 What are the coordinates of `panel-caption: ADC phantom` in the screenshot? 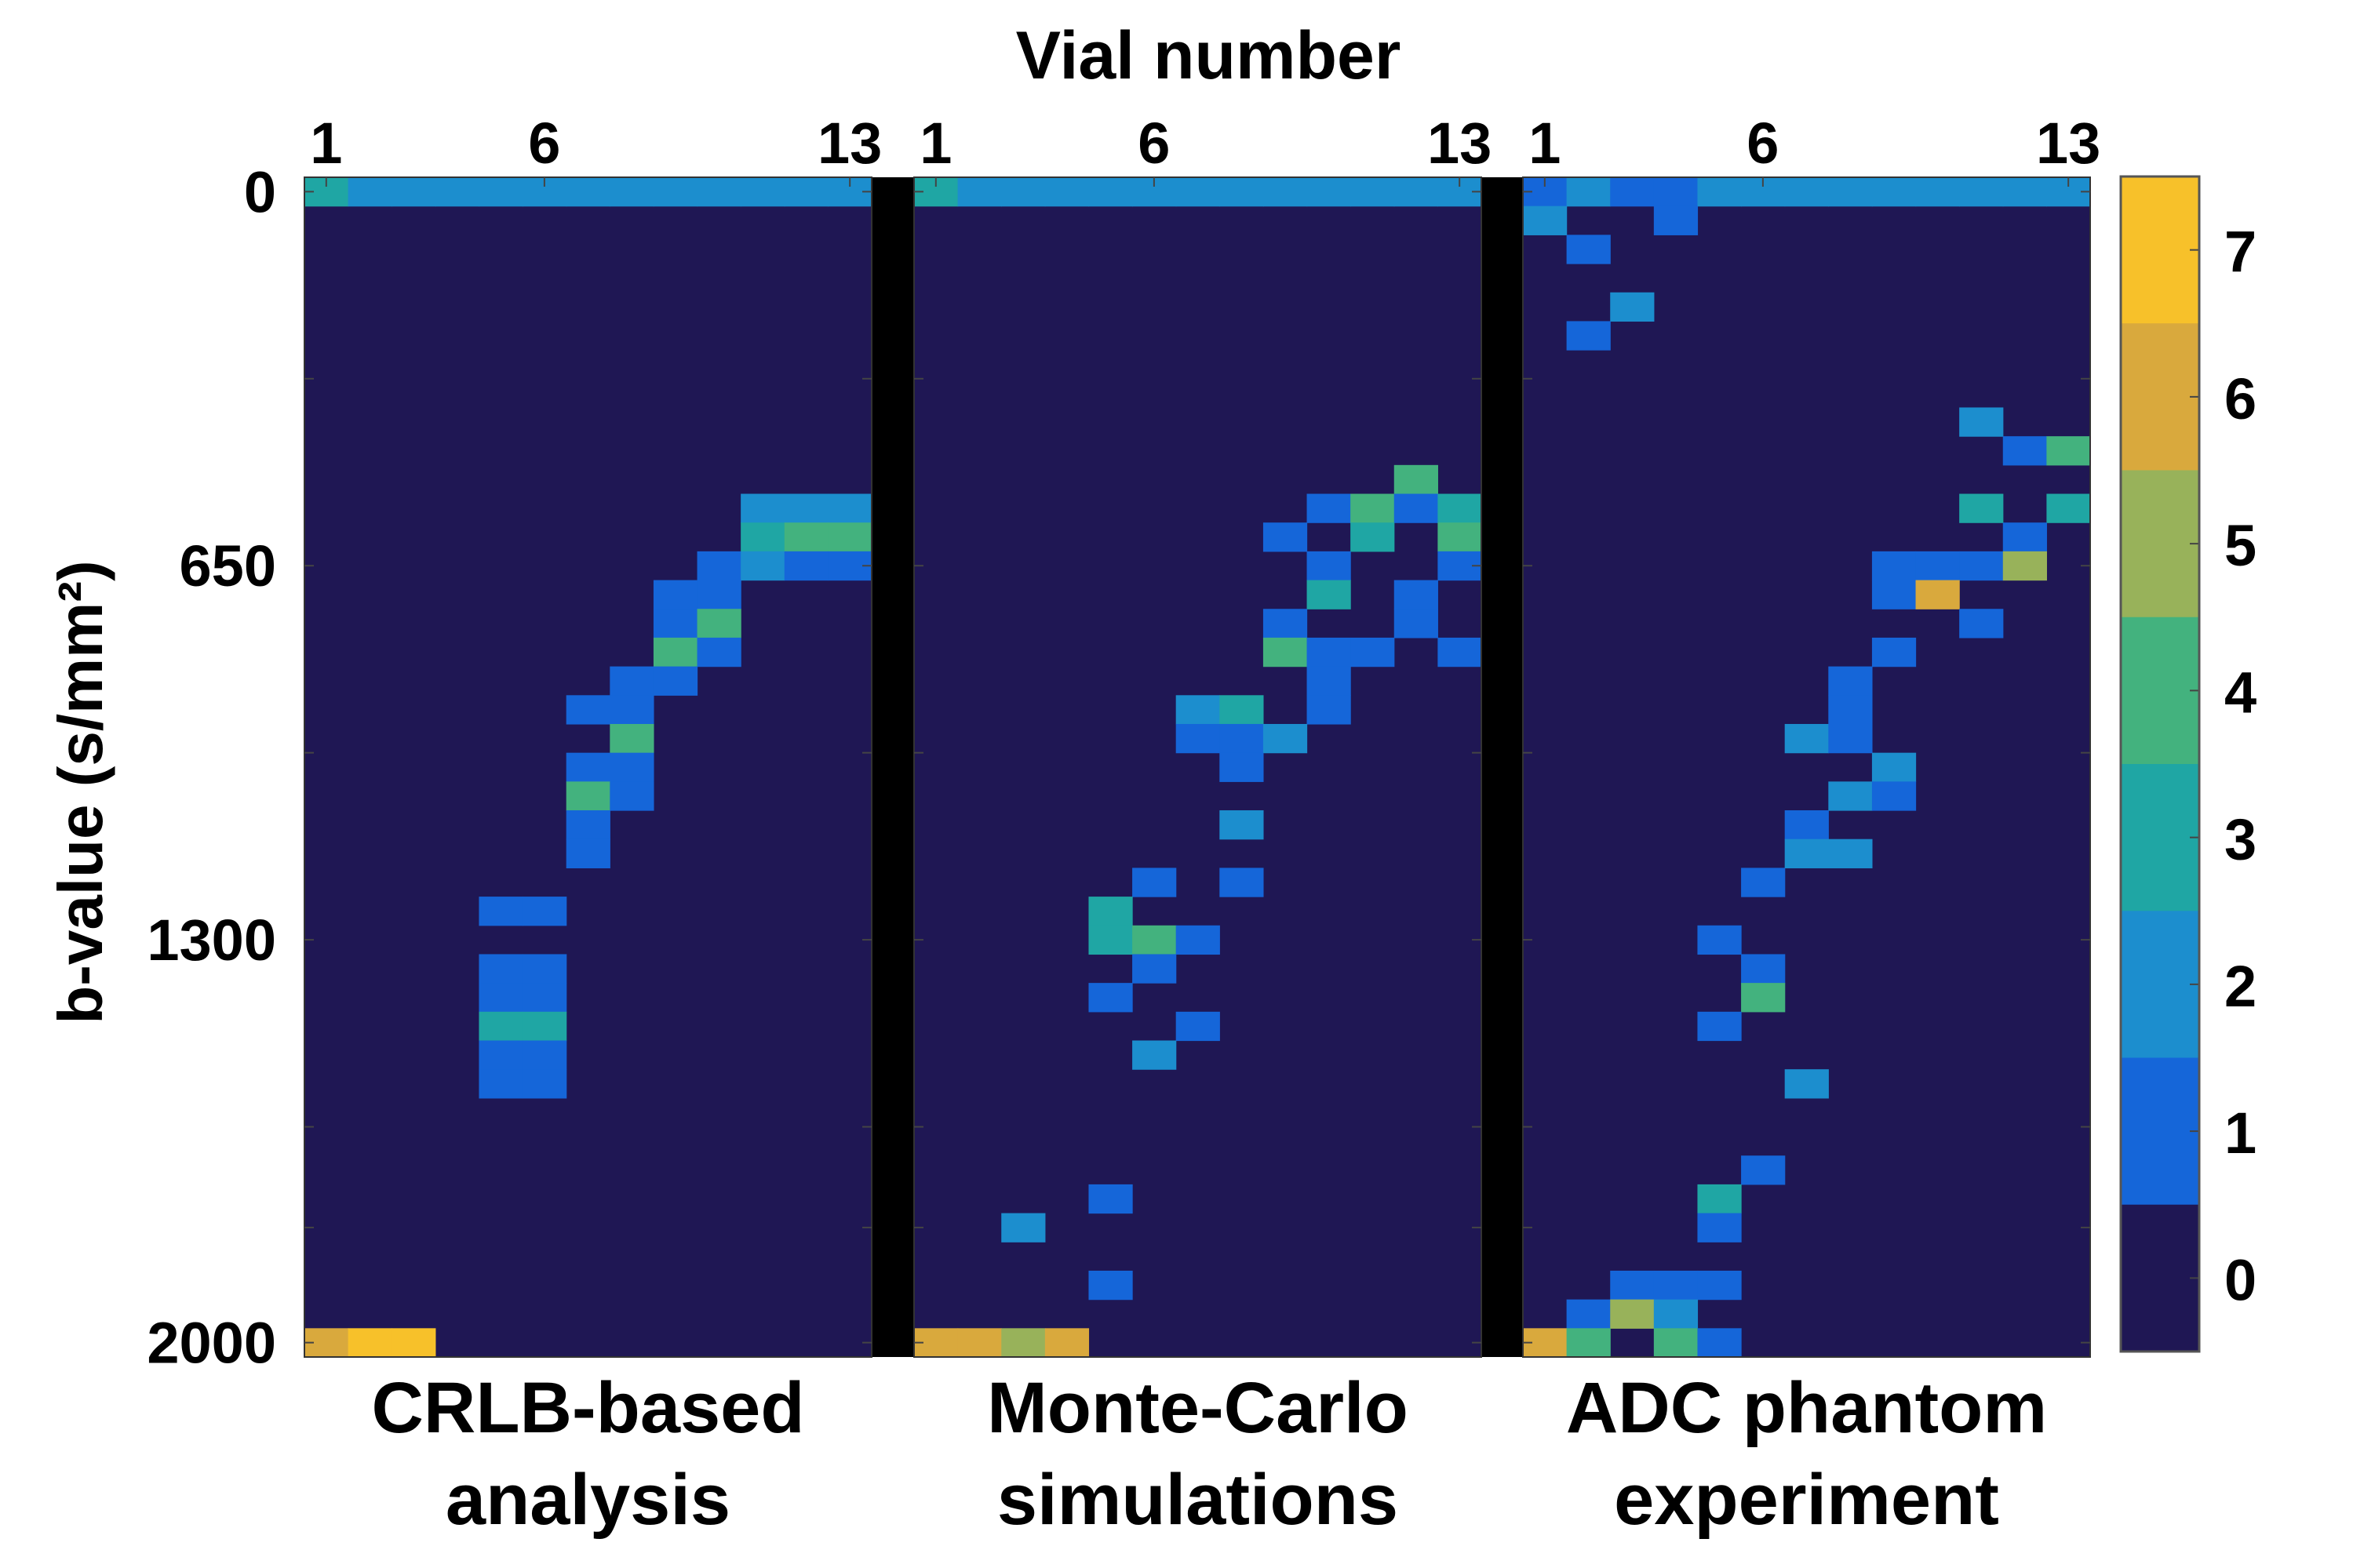 It's located at (1807, 1408).